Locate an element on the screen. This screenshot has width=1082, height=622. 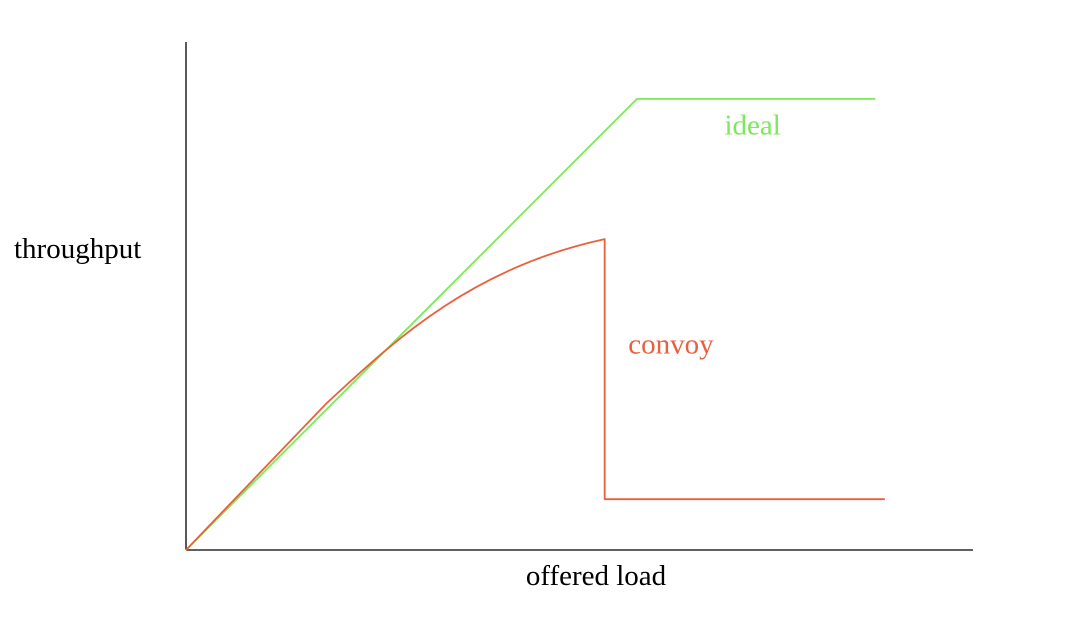
series-label-ideal: ideal is located at coordinates (752, 125).